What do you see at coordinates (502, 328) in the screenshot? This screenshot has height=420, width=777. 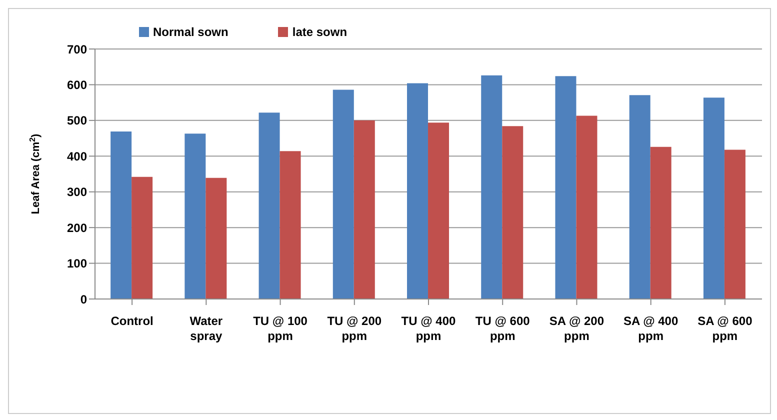 I see `x-tick-label: TU @ 600 ppm` at bounding box center [502, 328].